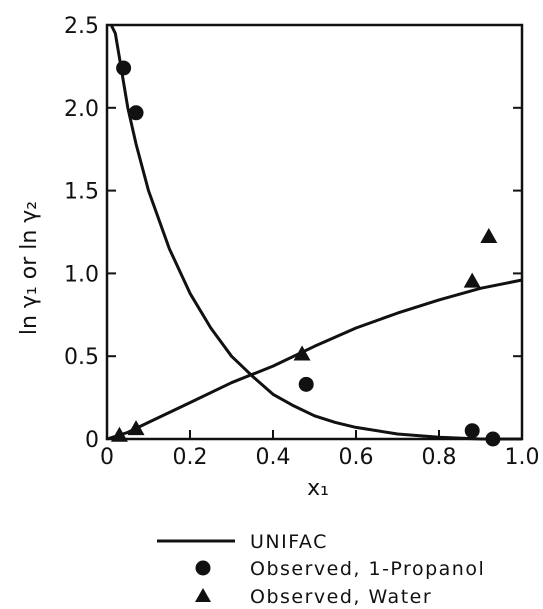 The width and height of the screenshot is (543, 609). What do you see at coordinates (341, 597) in the screenshot?
I see `legend-water-label: Observed, Water` at bounding box center [341, 597].